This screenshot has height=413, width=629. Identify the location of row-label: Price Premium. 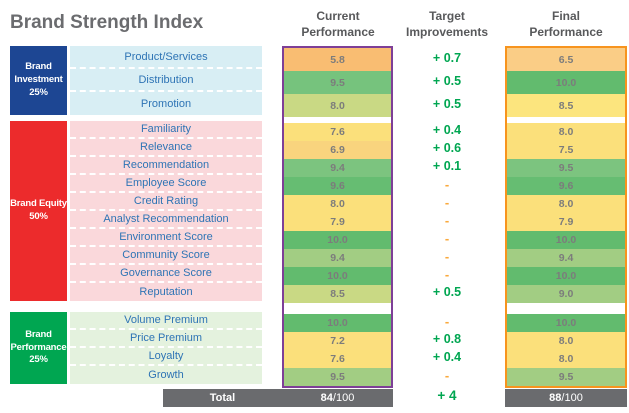
(166, 339).